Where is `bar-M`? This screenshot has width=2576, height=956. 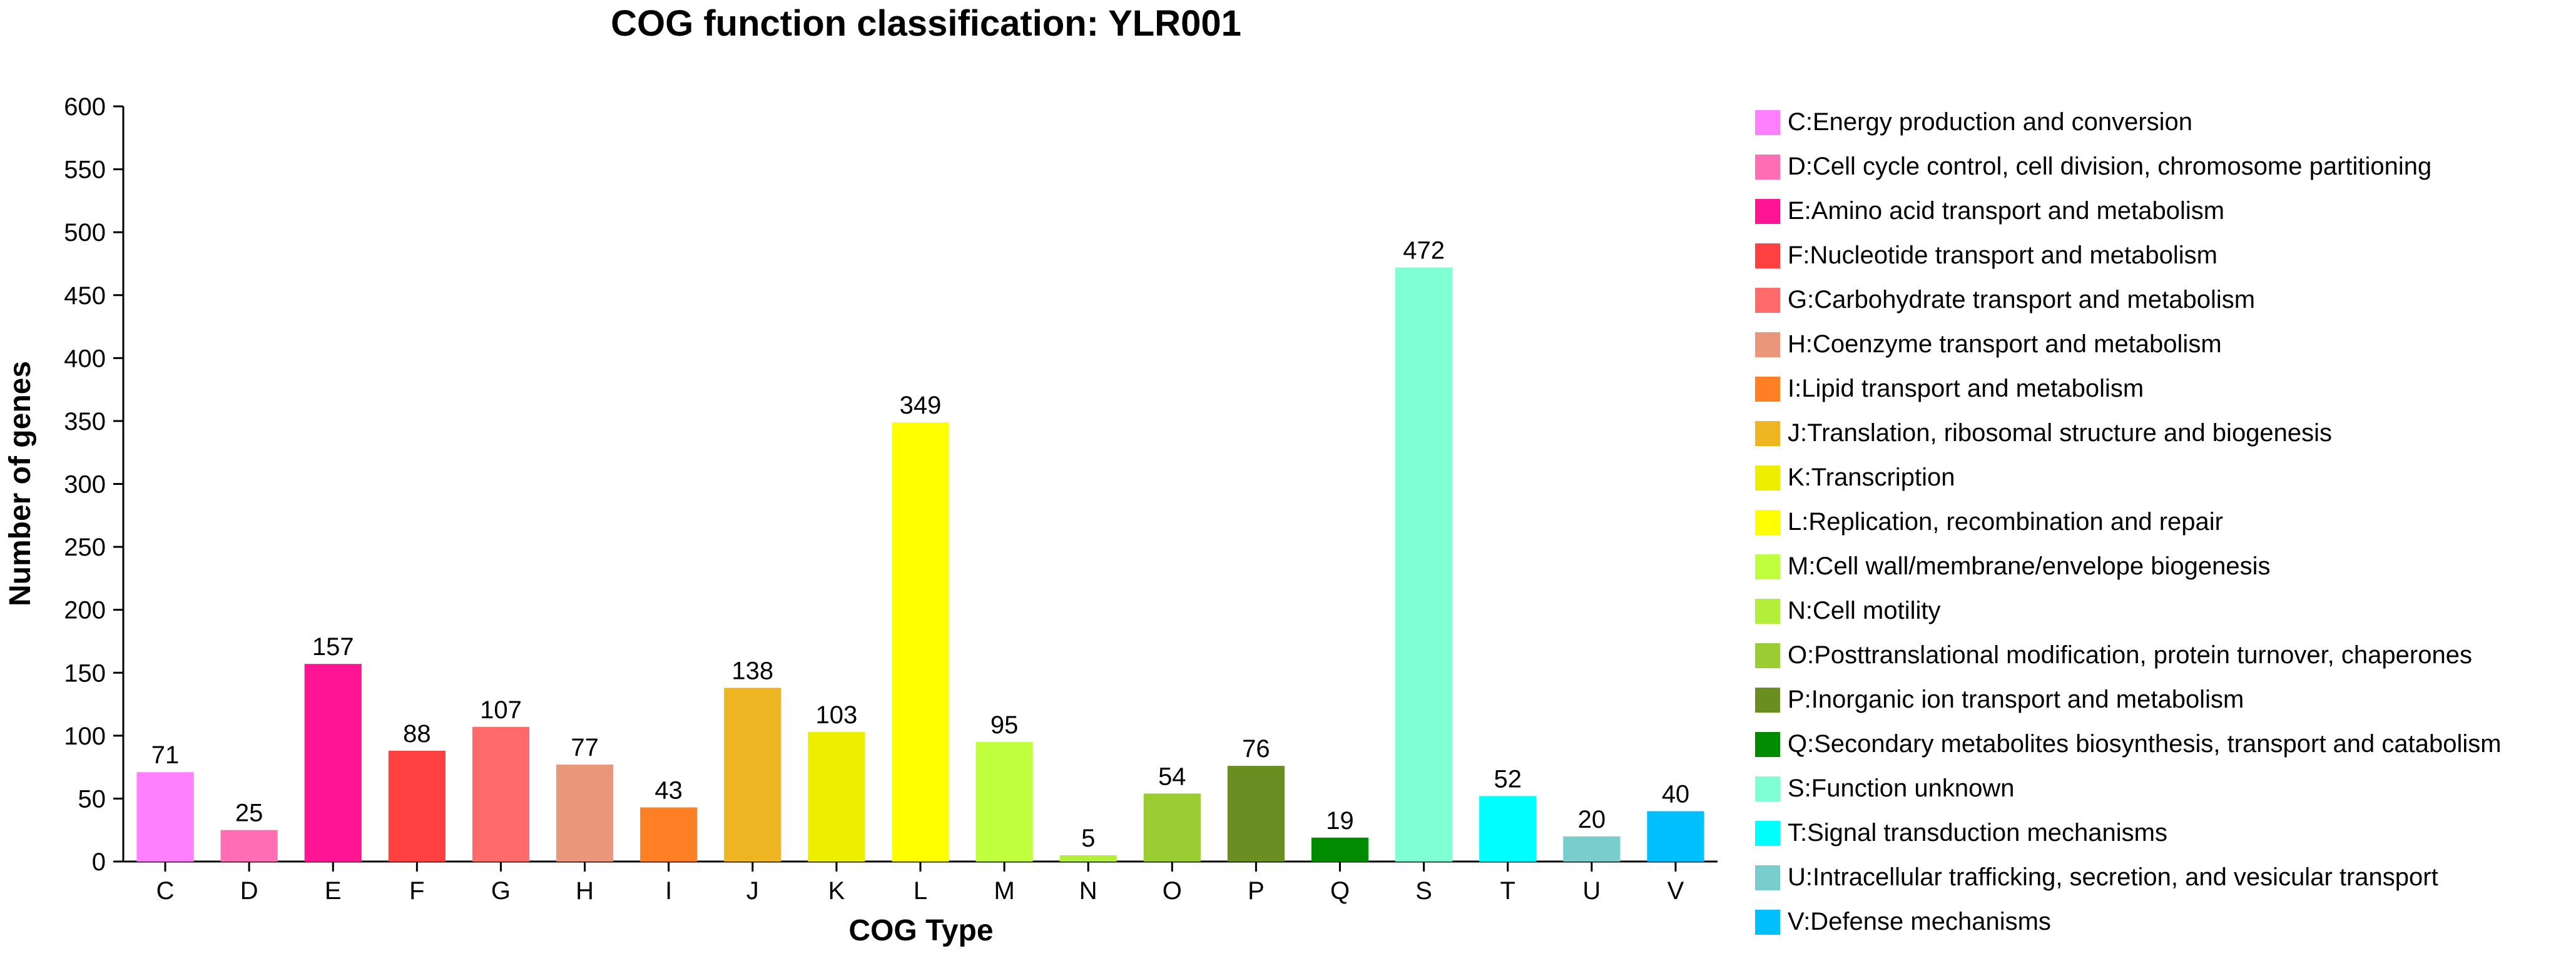
bar-M is located at coordinates (1004, 801).